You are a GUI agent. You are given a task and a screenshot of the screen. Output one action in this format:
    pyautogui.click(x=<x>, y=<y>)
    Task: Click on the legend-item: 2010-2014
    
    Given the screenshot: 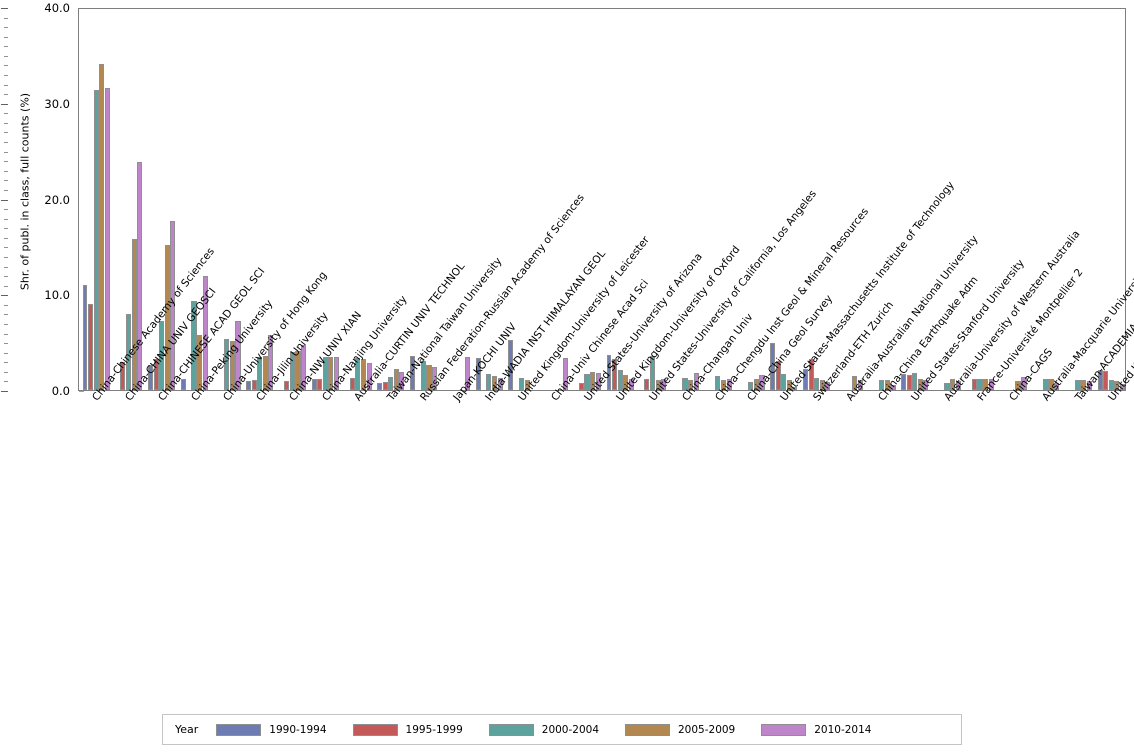 What is the action you would take?
    pyautogui.click(x=816, y=729)
    